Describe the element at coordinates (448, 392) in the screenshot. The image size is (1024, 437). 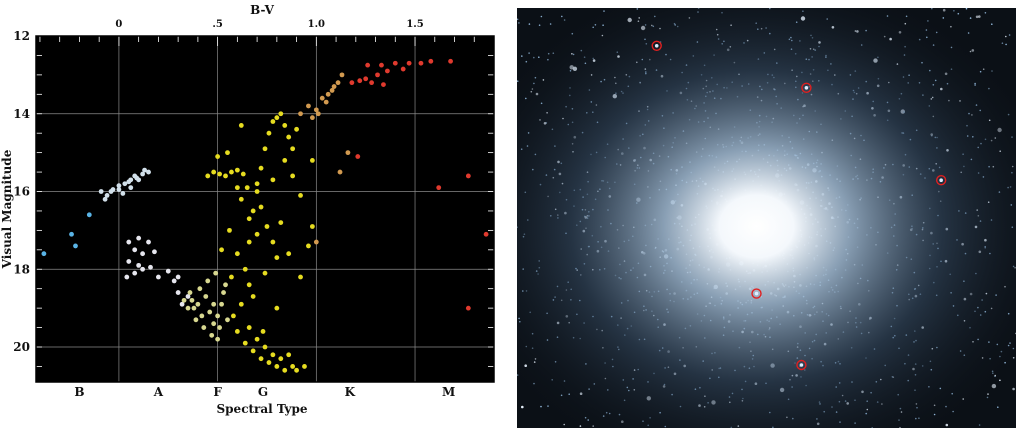
I see `spectral-type-label: M` at that location.